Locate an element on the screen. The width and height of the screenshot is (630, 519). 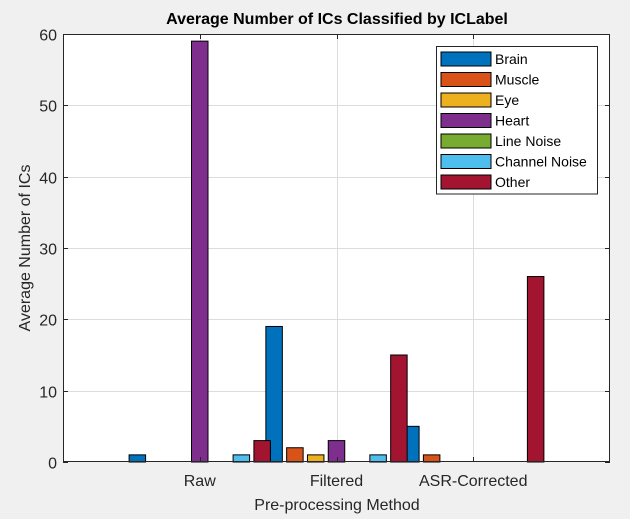
x-axis-label: Pre-processing Method is located at coordinates (336, 505).